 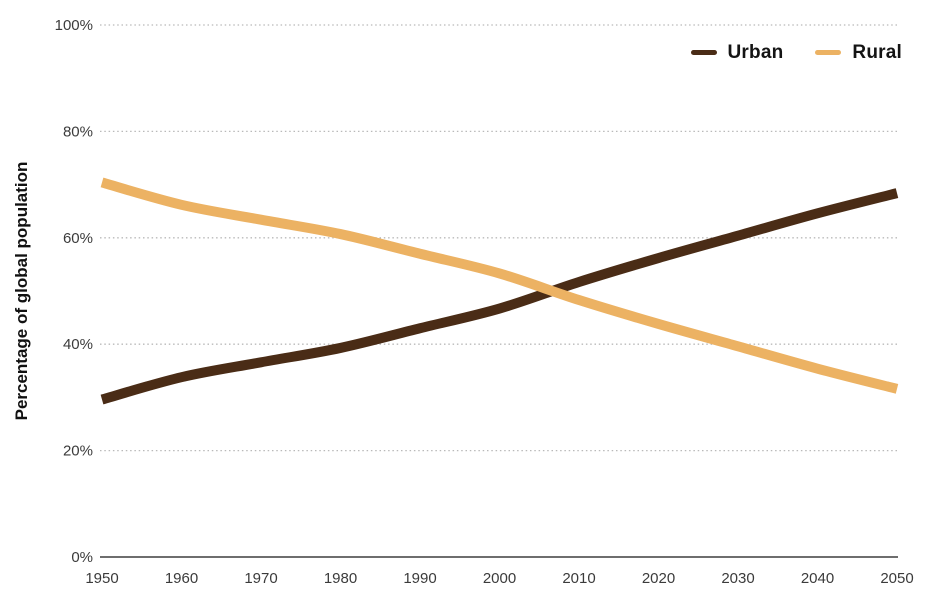 I want to click on y-tick-label: 80%, so click(x=78, y=131).